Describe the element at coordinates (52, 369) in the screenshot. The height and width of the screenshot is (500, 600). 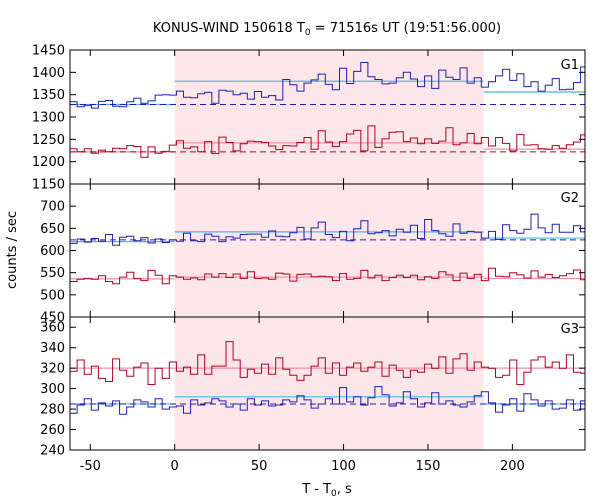
I see `ytick-label-g3-4: 320` at that location.